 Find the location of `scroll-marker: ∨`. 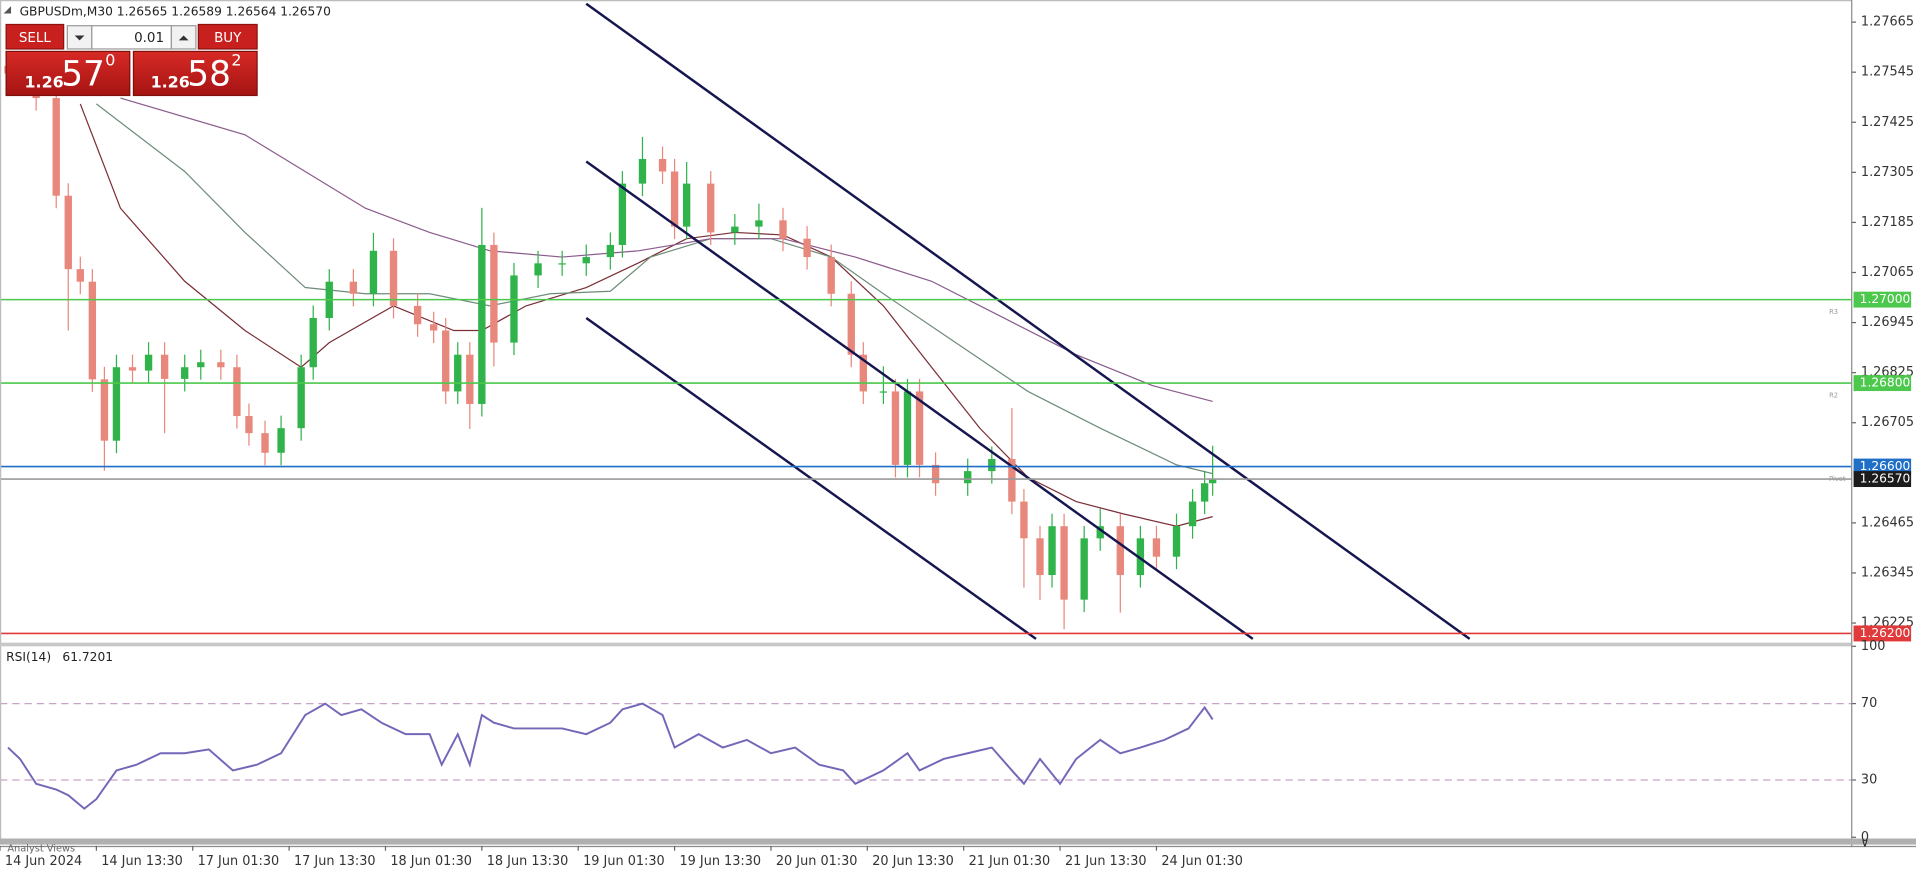

scroll-marker: ∨ is located at coordinates (1865, 842).